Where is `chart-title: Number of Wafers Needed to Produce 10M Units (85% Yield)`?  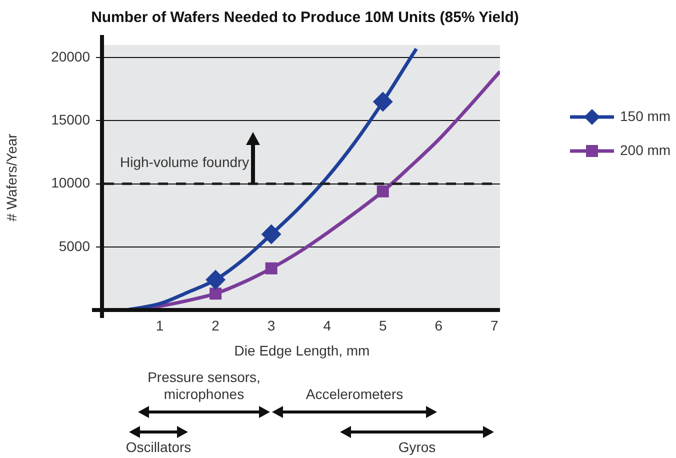
chart-title: Number of Wafers Needed to Produce 10M Units (85% Yield) is located at coordinates (305, 17).